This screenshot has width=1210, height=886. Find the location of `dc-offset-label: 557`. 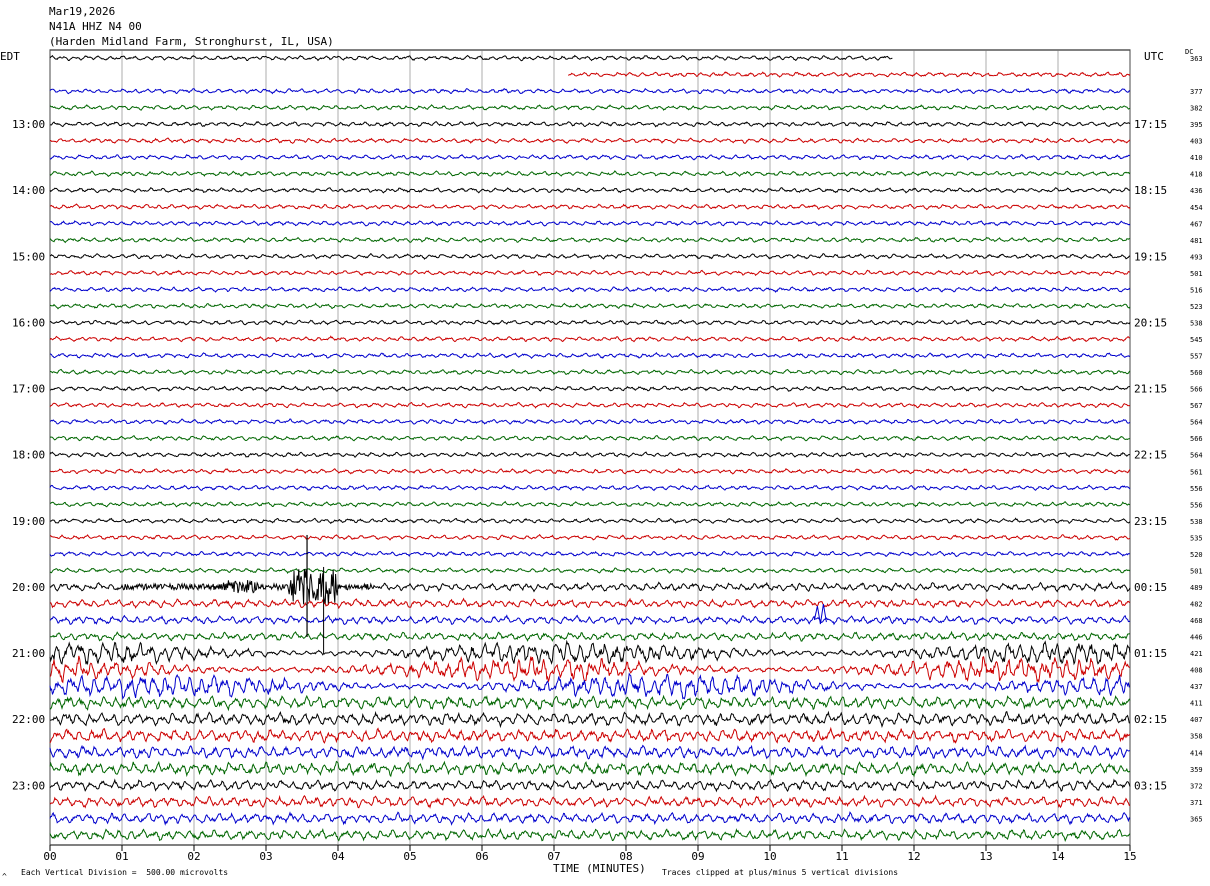

dc-offset-label: 557 is located at coordinates (1196, 357).